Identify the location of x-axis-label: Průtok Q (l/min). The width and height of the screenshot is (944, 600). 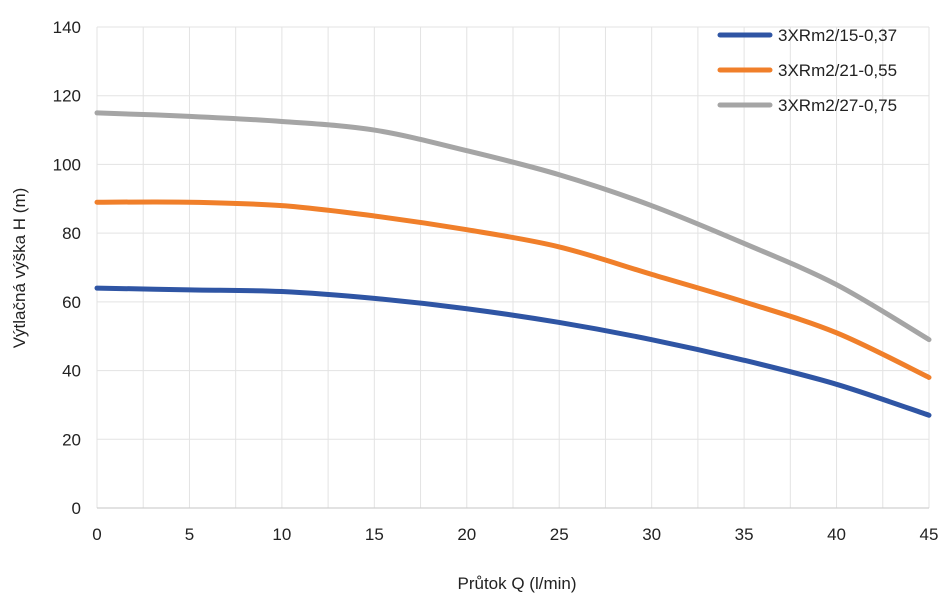
(516, 583).